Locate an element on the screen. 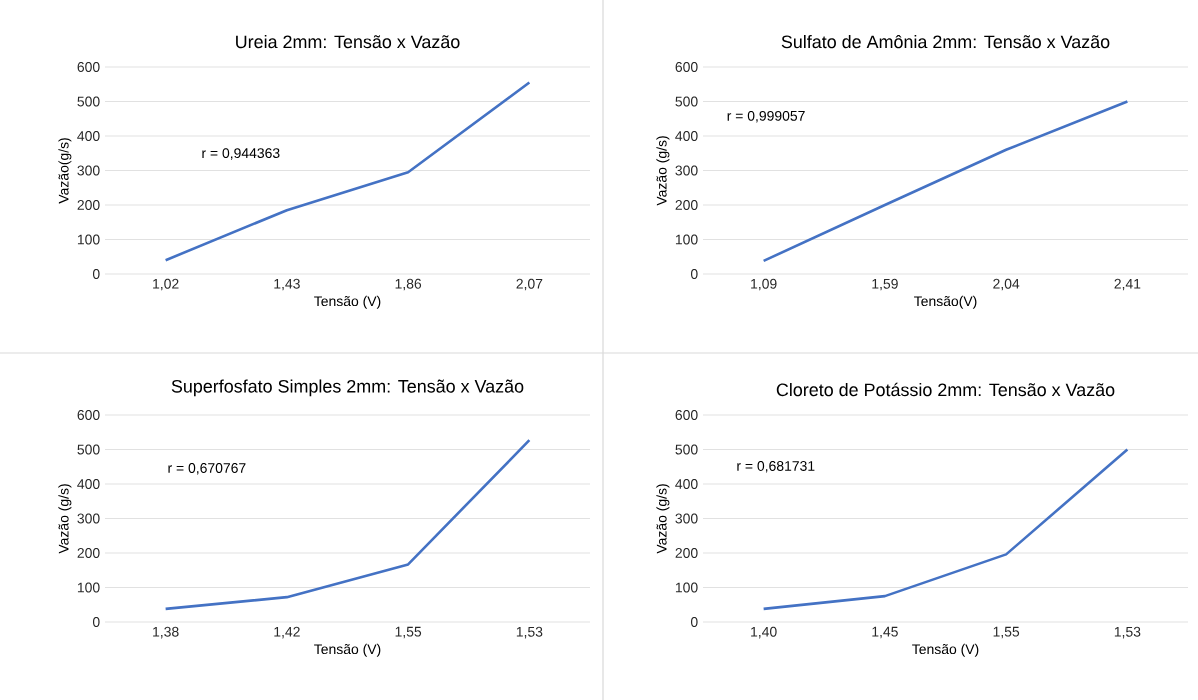 The height and width of the screenshot is (700, 1198). x-tick-label: 2,41 is located at coordinates (1127, 284).